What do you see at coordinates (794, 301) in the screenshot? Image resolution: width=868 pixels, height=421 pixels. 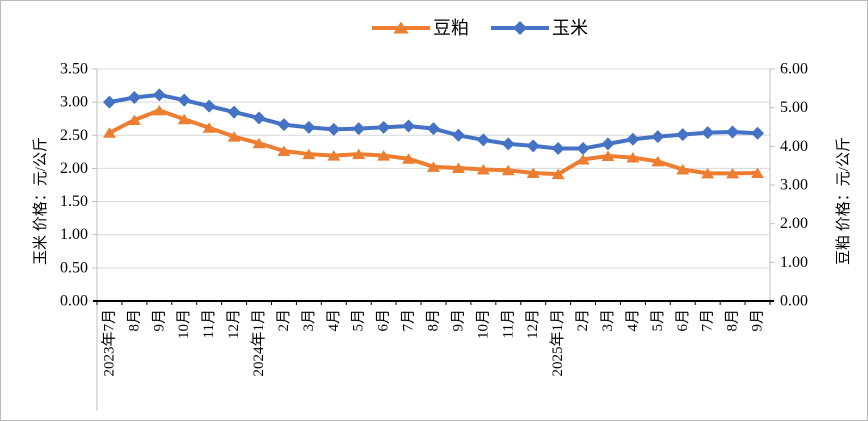 I see `y-axis-tick-label-right: 0.00` at bounding box center [794, 301].